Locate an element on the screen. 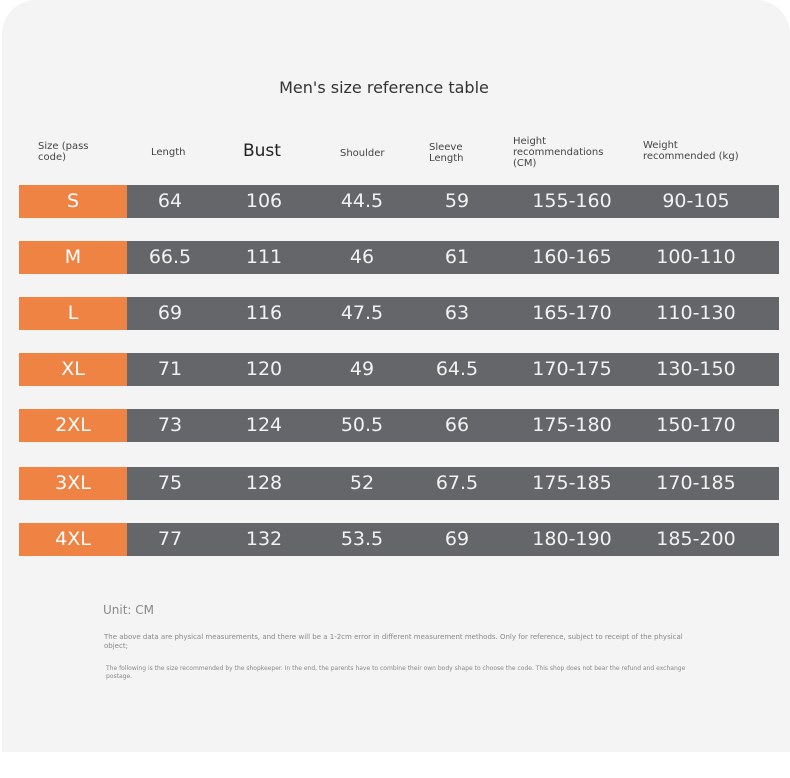 This screenshot has height=778, width=790. height-cell: 155-160 is located at coordinates (572, 201).